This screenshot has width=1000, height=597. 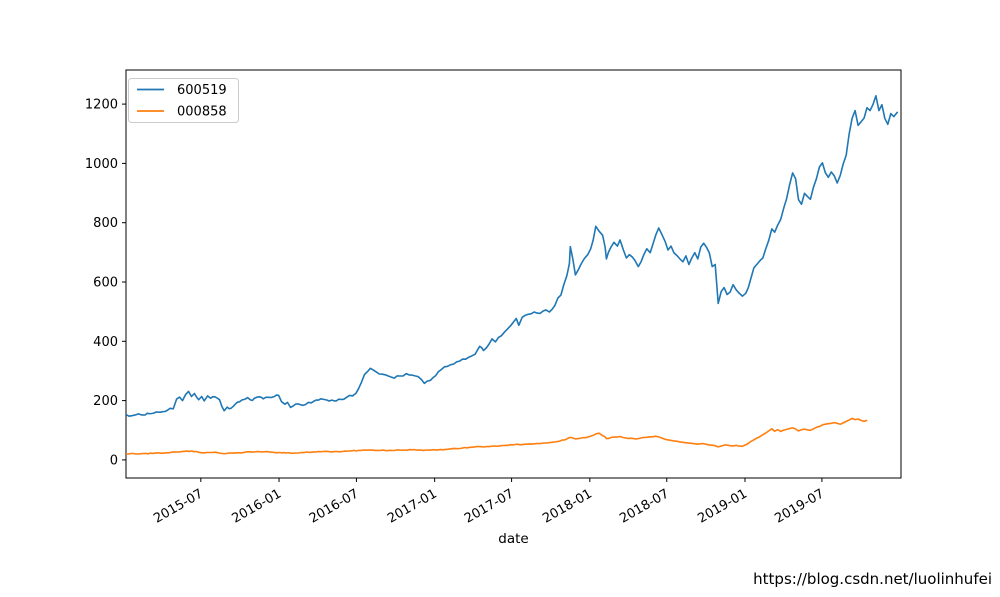 I want to click on legend-label-000858: 000858, so click(x=202, y=112).